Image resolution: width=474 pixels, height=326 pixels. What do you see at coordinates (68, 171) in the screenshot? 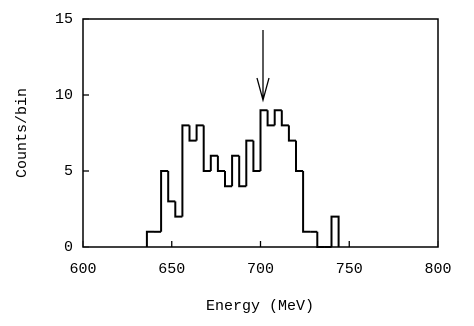
I see `y-tick-label: 5` at bounding box center [68, 171].